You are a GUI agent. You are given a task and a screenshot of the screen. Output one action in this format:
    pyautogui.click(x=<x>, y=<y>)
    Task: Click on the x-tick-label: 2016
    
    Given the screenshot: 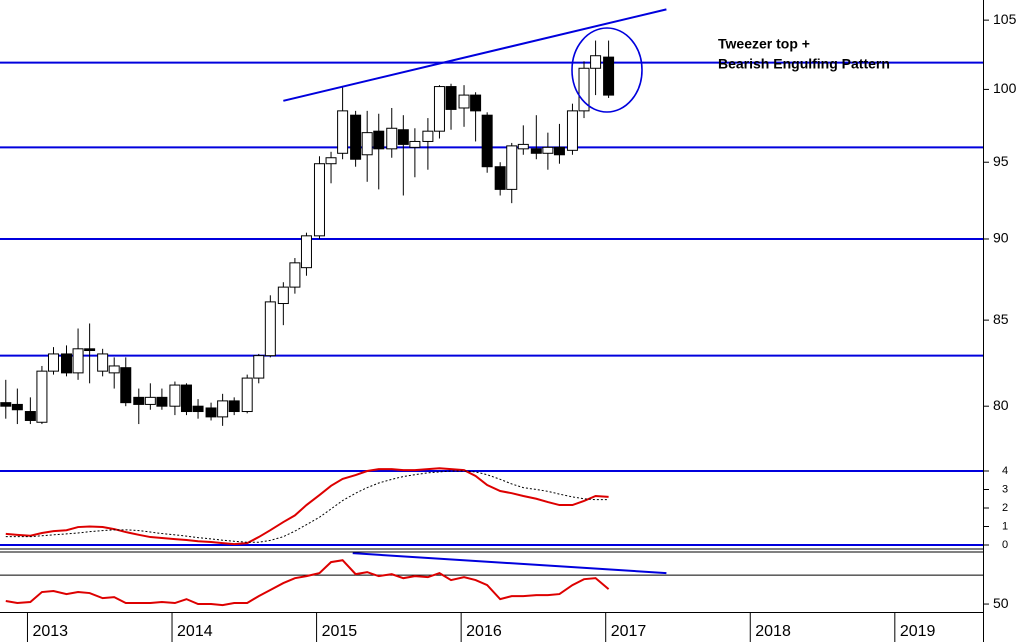 What is the action you would take?
    pyautogui.click(x=484, y=631)
    